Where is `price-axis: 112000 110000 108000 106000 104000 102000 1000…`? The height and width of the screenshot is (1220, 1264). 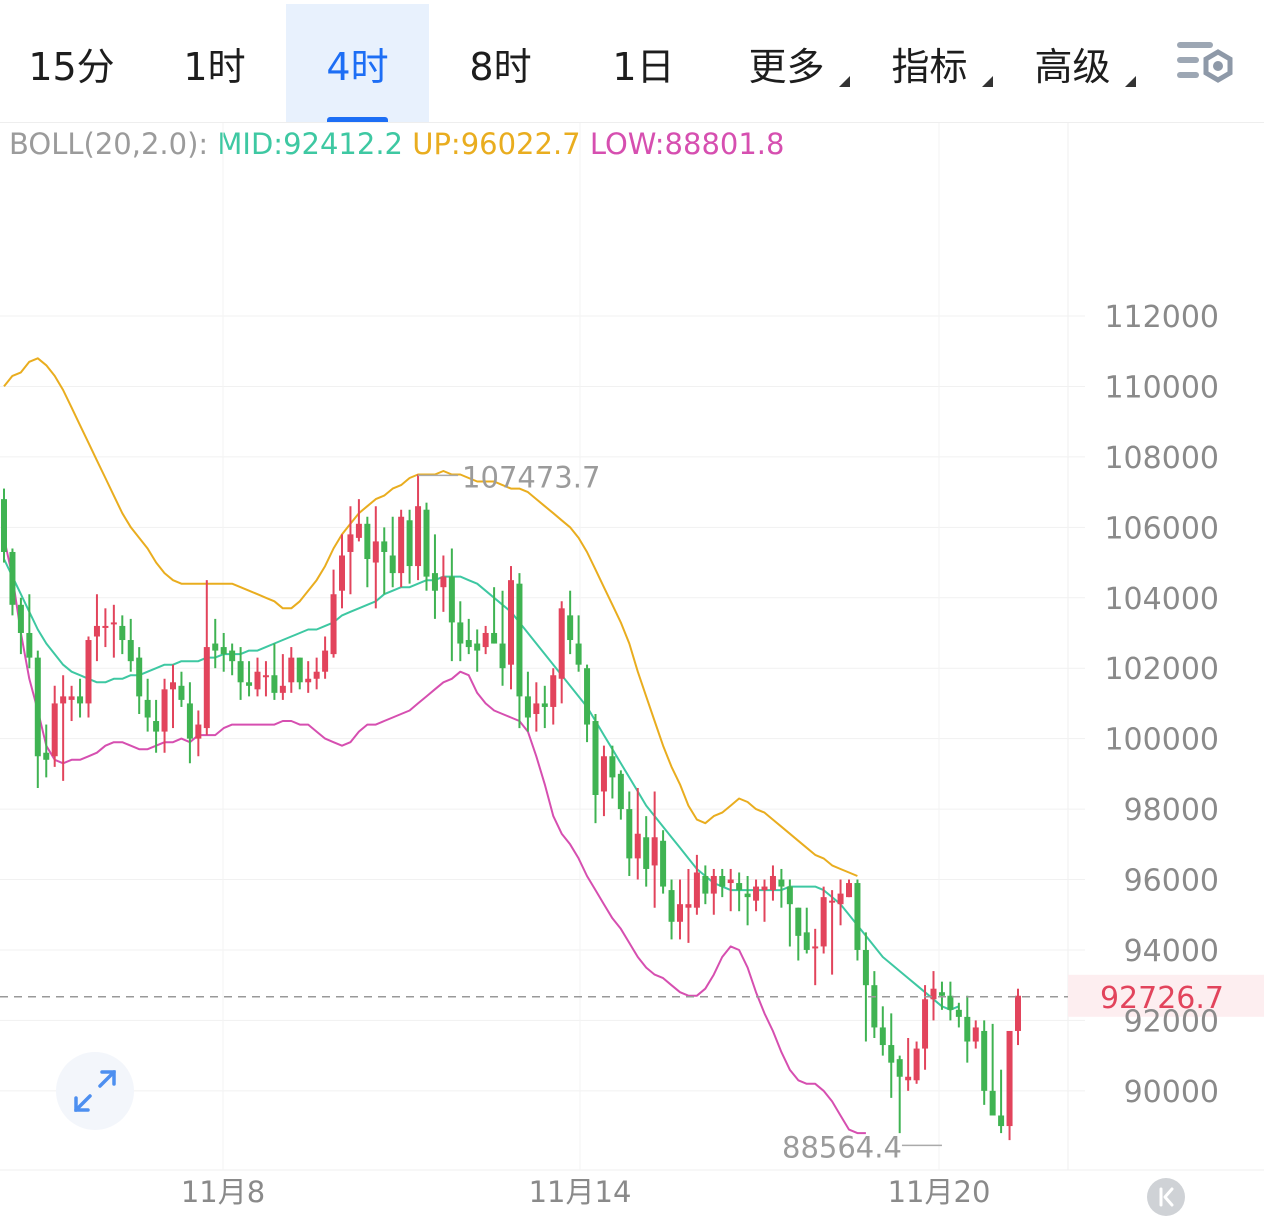 price-axis: 112000 110000 108000 106000 104000 102000 1000… is located at coordinates (1161, 705).